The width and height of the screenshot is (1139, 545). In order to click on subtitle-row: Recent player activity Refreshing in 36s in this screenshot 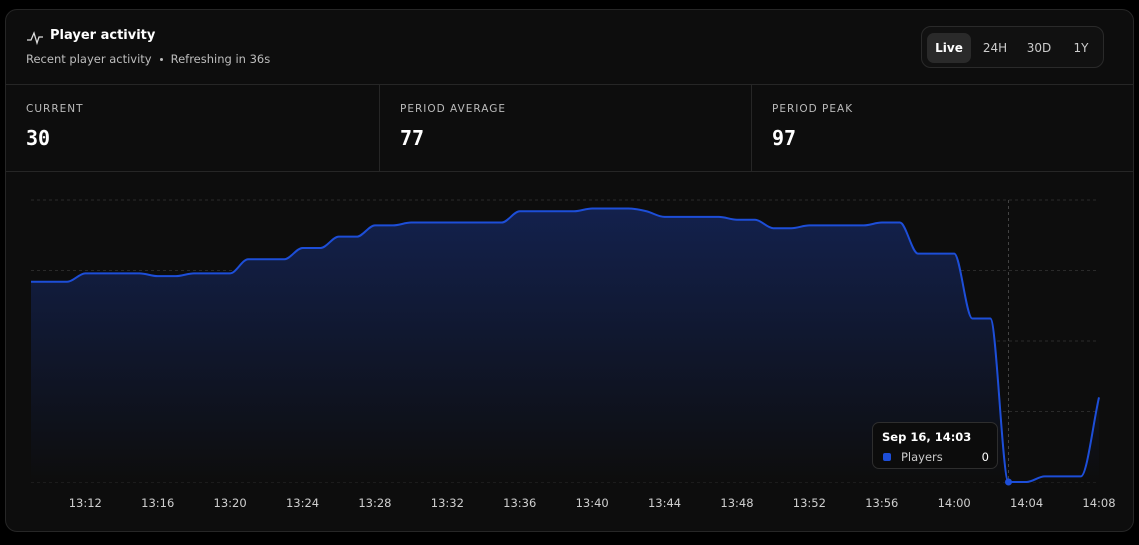, I will do `click(148, 59)`.